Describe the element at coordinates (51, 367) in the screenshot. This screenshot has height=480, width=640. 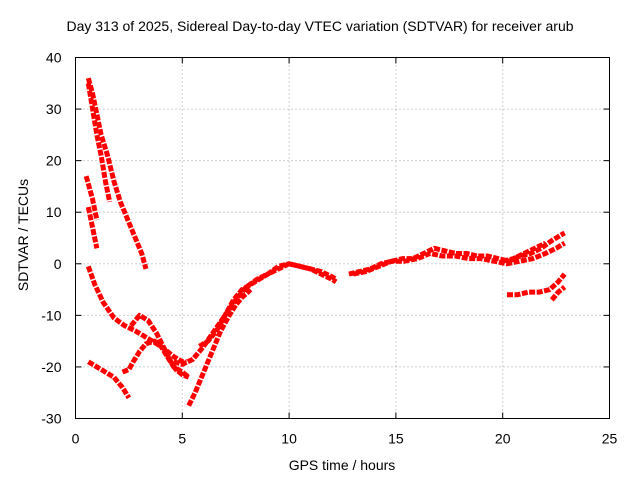
I see `y-tick-label: -20` at that location.